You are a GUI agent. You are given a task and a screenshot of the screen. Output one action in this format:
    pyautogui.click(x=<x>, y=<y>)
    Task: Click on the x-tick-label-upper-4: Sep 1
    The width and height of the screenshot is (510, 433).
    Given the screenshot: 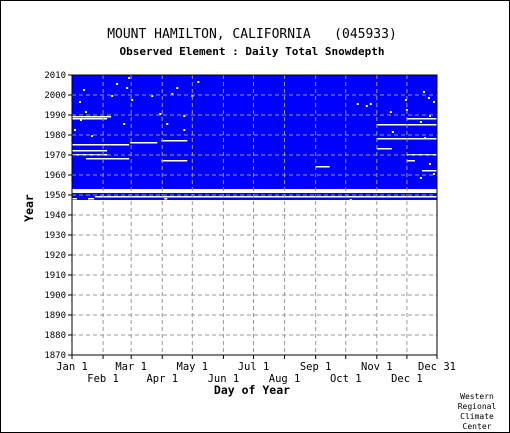 What is the action you would take?
    pyautogui.click(x=316, y=367)
    